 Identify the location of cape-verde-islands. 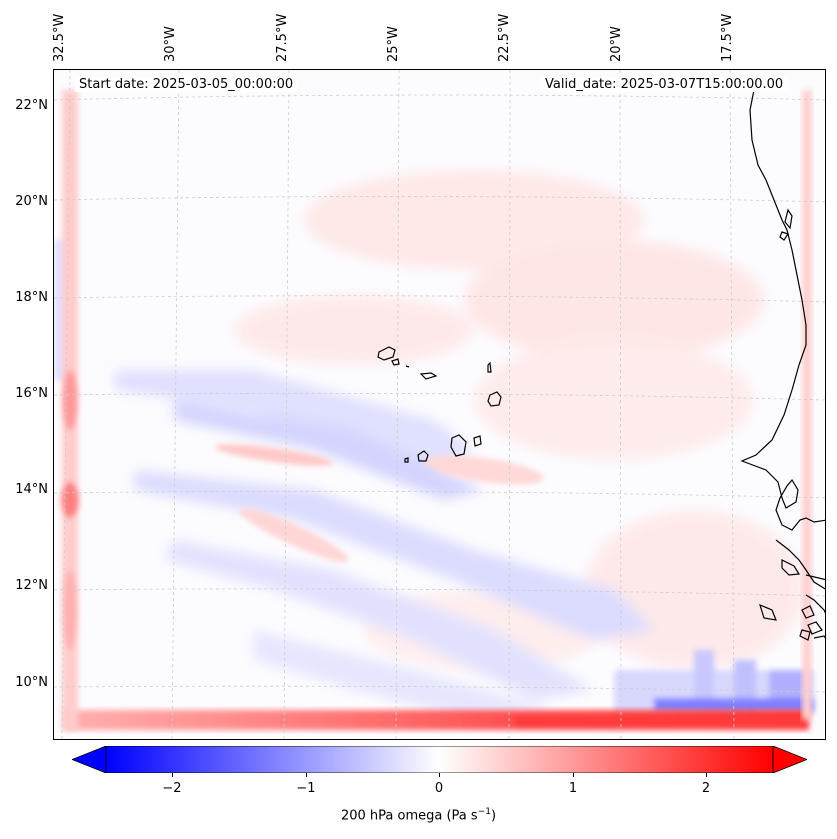
(439, 404).